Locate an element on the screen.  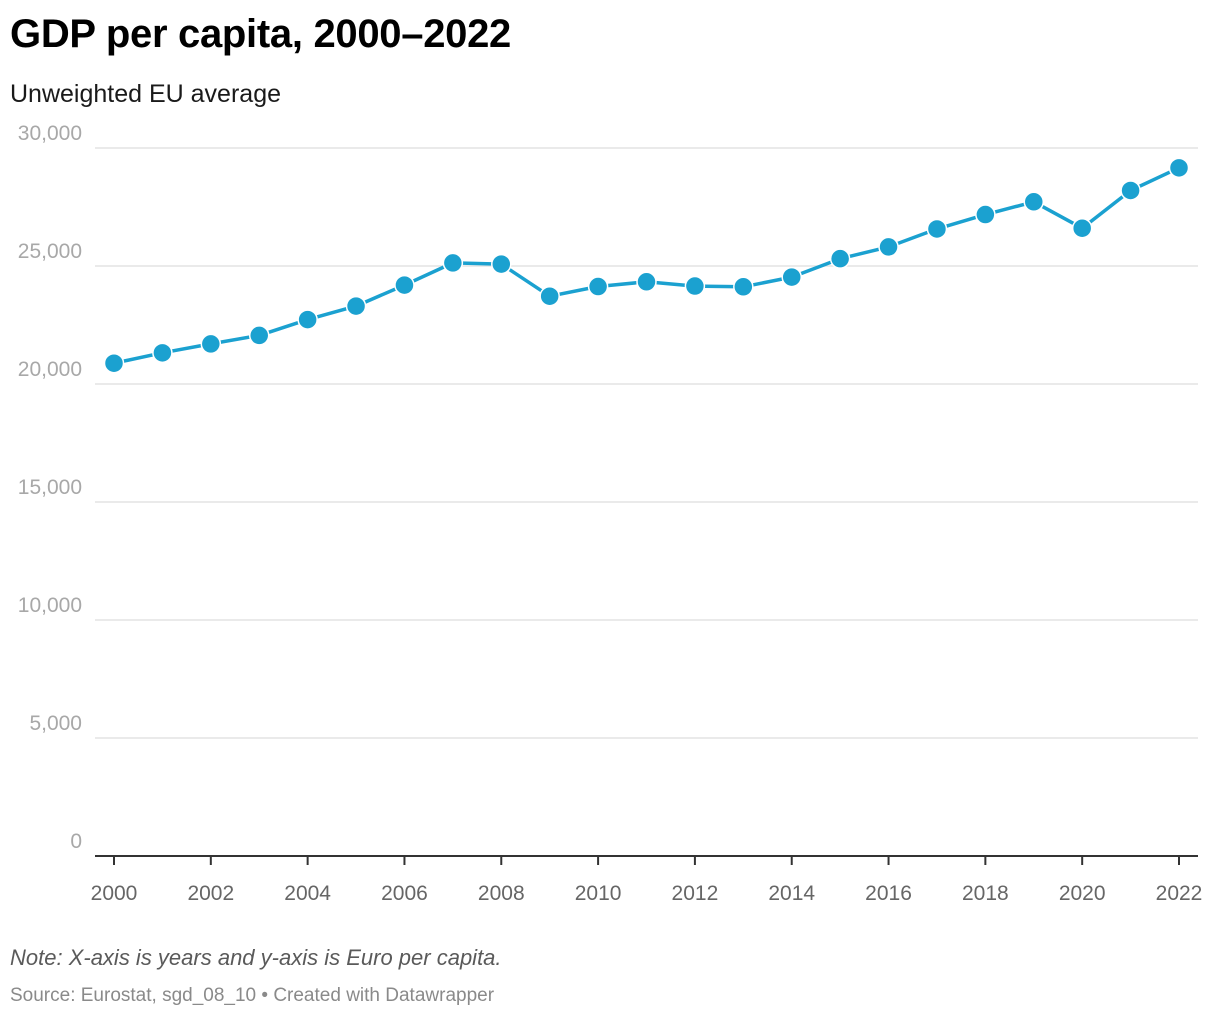
y-tick-label: 0 is located at coordinates (76, 841).